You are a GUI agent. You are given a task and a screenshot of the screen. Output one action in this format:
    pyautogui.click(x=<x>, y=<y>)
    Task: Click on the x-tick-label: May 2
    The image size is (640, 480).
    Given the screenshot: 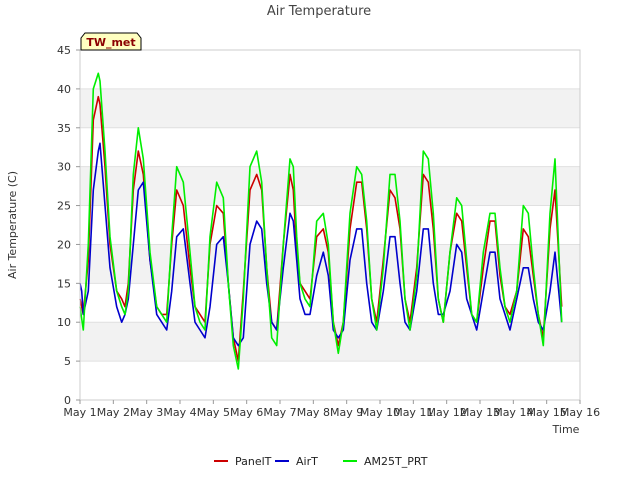 What is the action you would take?
    pyautogui.click(x=113, y=412)
    